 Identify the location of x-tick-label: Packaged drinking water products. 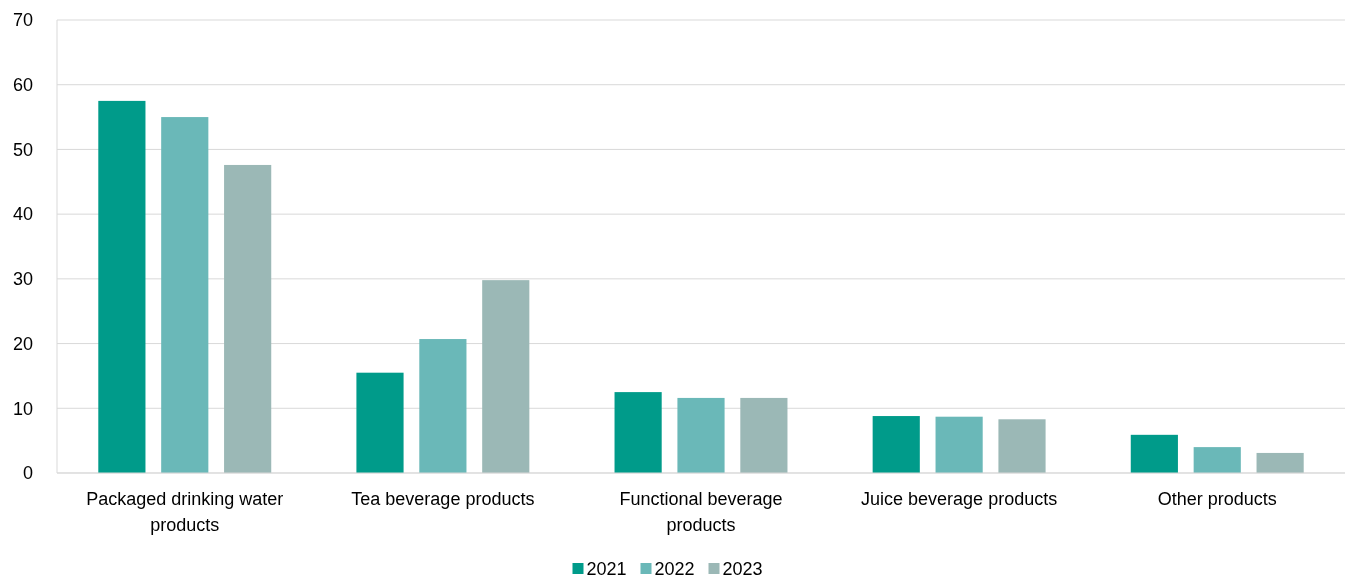
(185, 512).